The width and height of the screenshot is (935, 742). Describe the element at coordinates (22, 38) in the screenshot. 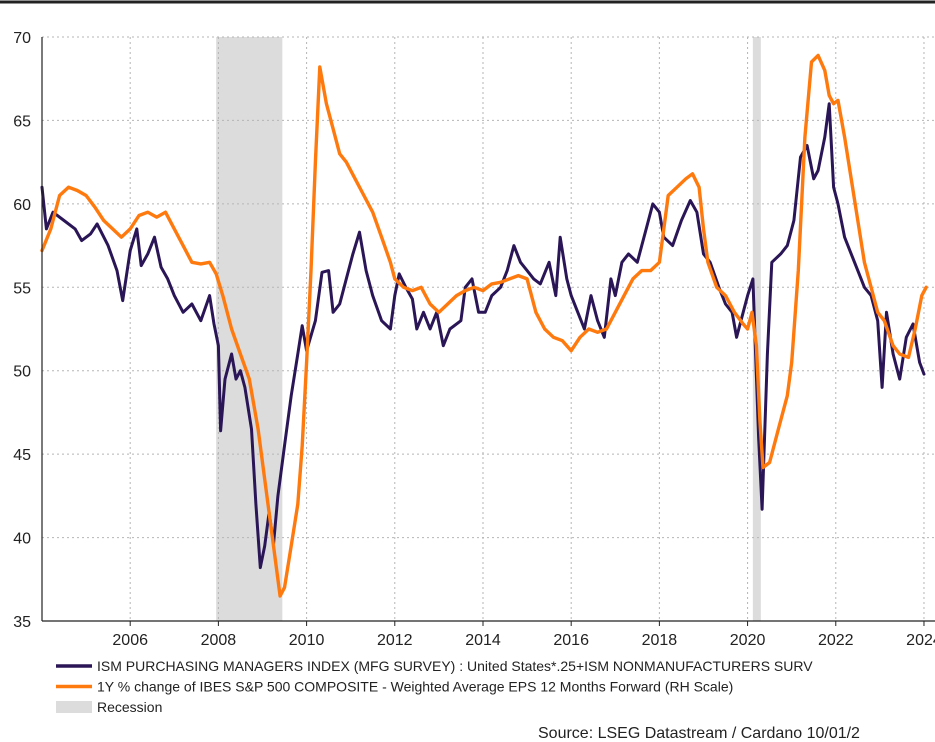

I see `y-tick-label-7: 70` at that location.